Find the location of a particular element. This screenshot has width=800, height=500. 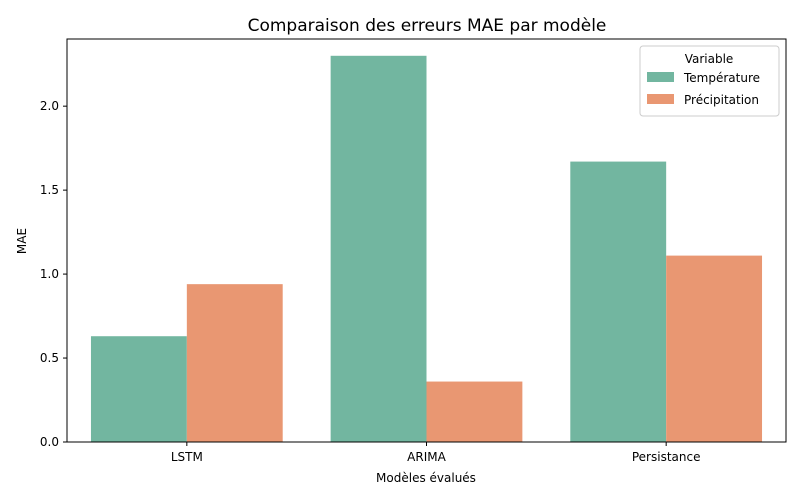

legend: Variable Température Précipitation is located at coordinates (709, 81).